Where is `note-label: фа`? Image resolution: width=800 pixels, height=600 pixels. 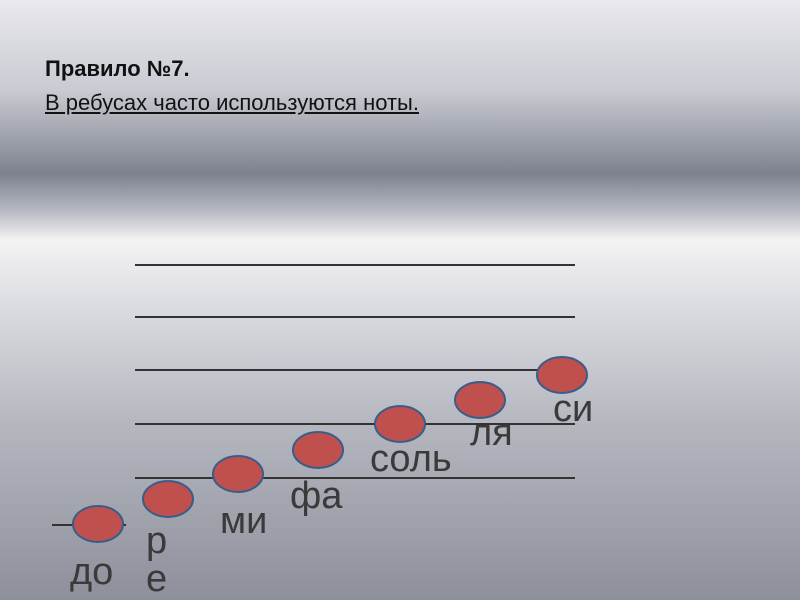
note-label: фа is located at coordinates (316, 496).